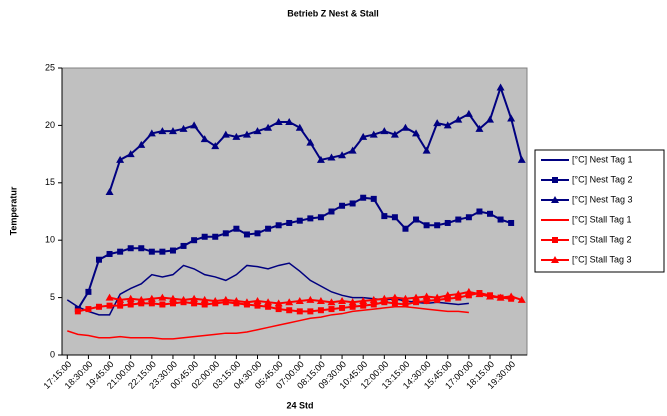  I want to click on legend-label: [°C] Stall Tag 2, so click(601, 239).